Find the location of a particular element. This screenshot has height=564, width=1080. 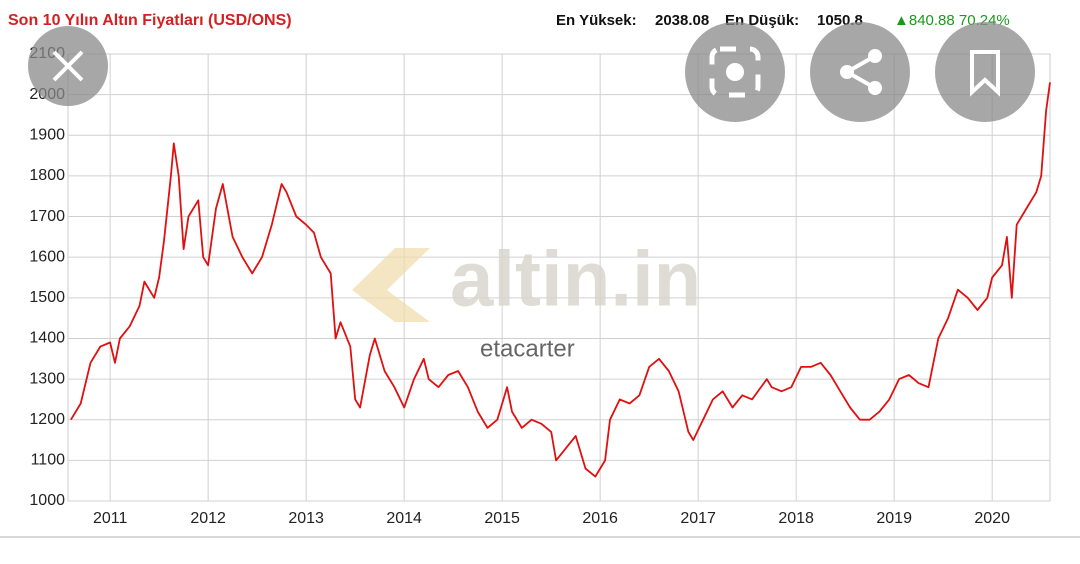

y-tick-label: 1000 is located at coordinates (47, 500).